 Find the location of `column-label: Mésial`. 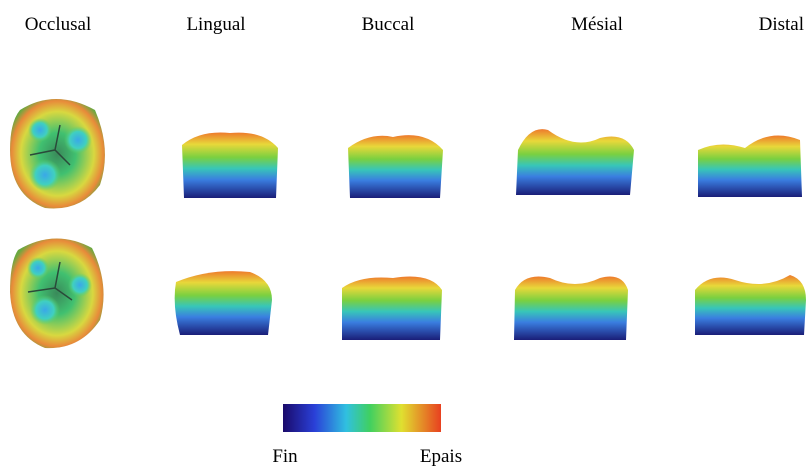

column-label: Mésial is located at coordinates (597, 24).